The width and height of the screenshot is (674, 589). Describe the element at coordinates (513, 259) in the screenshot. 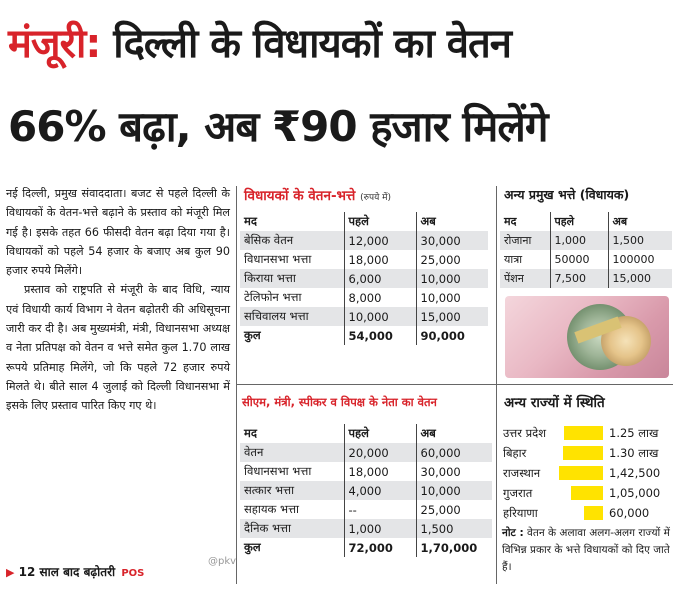

I see `cell-item: यात्रा` at that location.